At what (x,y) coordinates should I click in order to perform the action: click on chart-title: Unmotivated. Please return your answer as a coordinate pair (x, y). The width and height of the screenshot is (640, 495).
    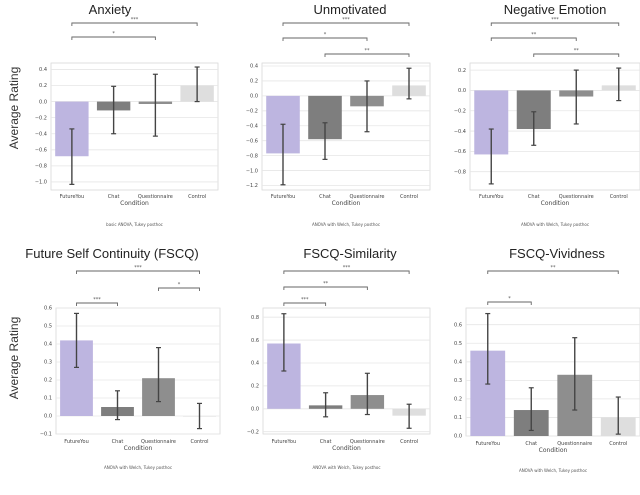
    Looking at the image, I should click on (350, 9).